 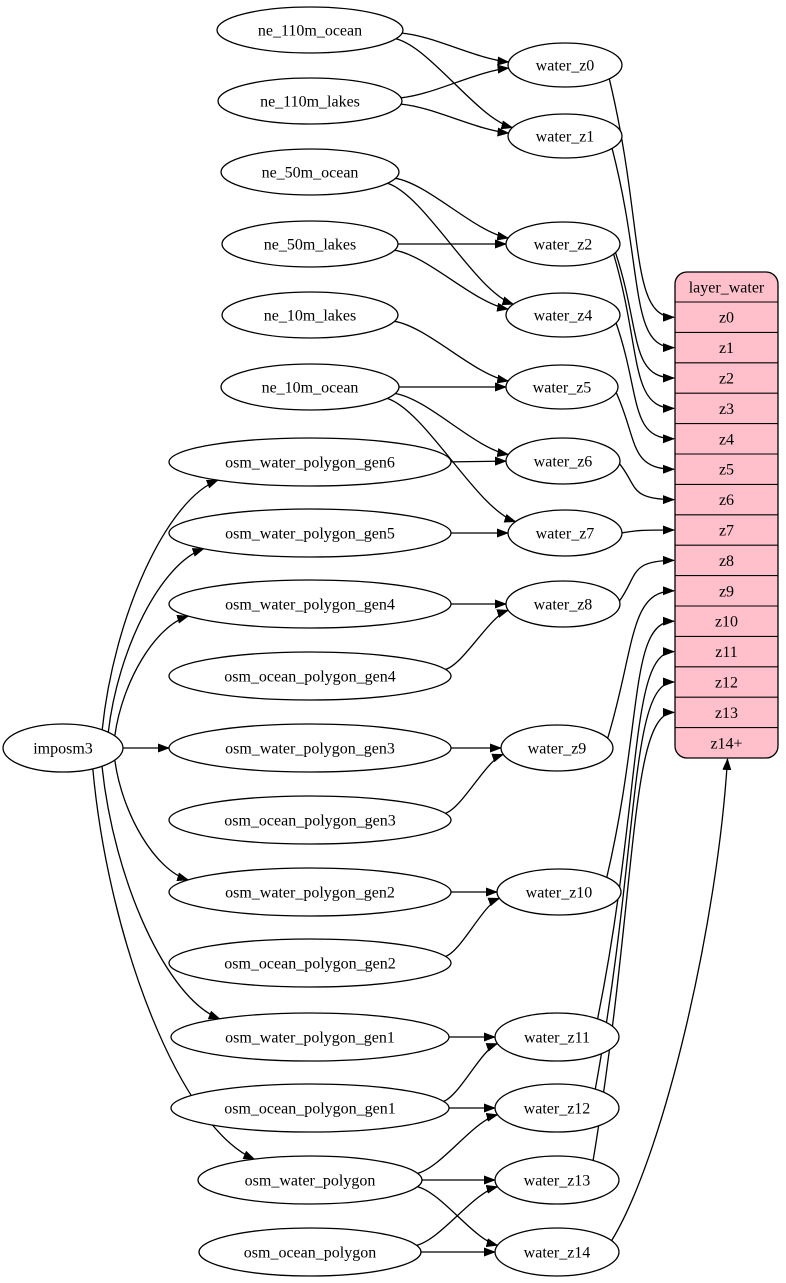 What do you see at coordinates (475, 783) in the screenshot?
I see `edge-osm_ocean_polygon_gen3-to-water_z9` at bounding box center [475, 783].